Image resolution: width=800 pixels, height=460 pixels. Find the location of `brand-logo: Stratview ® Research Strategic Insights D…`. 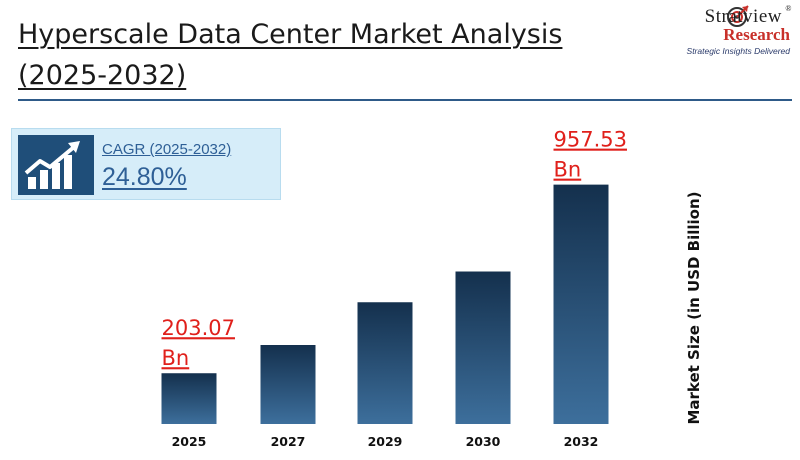

brand-logo: Stratview ® Research Strategic Insights D… is located at coordinates (712, 30).